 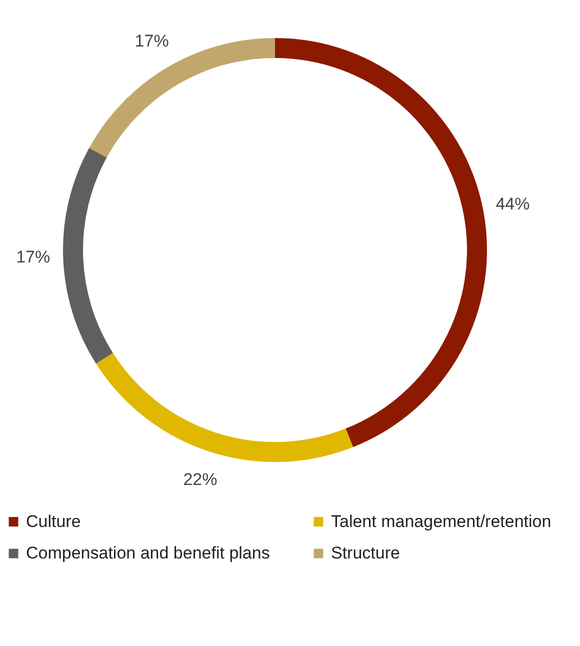 I want to click on legend-label: Culture, so click(x=53, y=521).